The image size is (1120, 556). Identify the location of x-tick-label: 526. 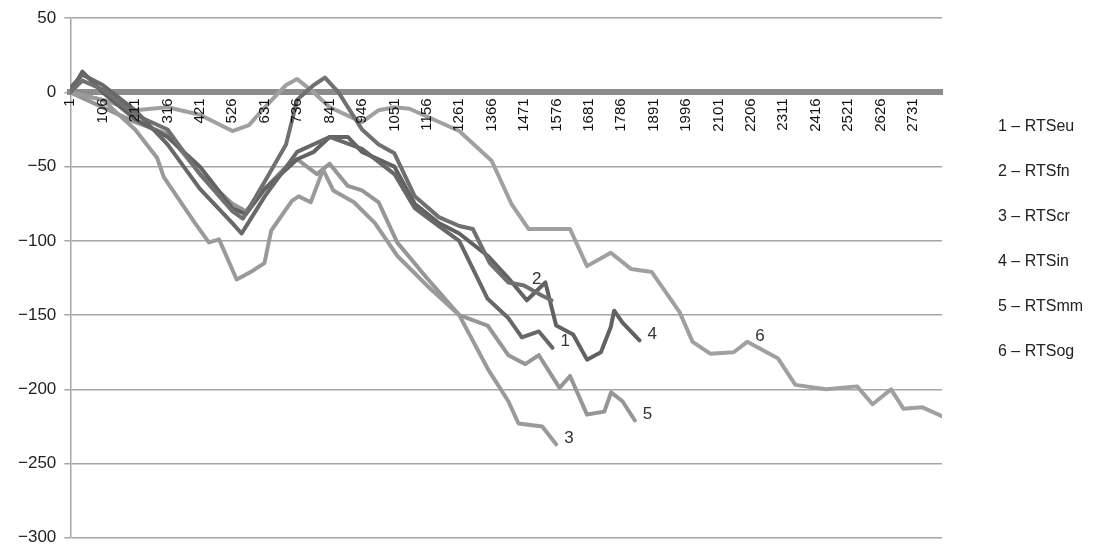
(231, 111).